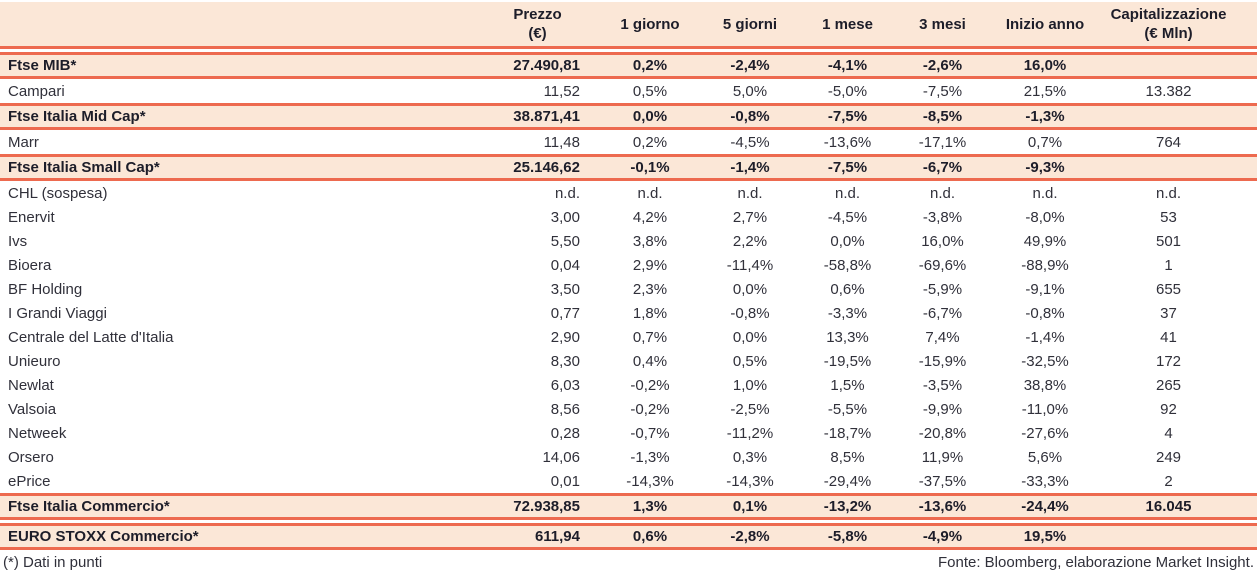 This screenshot has width=1257, height=573. I want to click on cell-inizio: -8,0%, so click(1045, 217).